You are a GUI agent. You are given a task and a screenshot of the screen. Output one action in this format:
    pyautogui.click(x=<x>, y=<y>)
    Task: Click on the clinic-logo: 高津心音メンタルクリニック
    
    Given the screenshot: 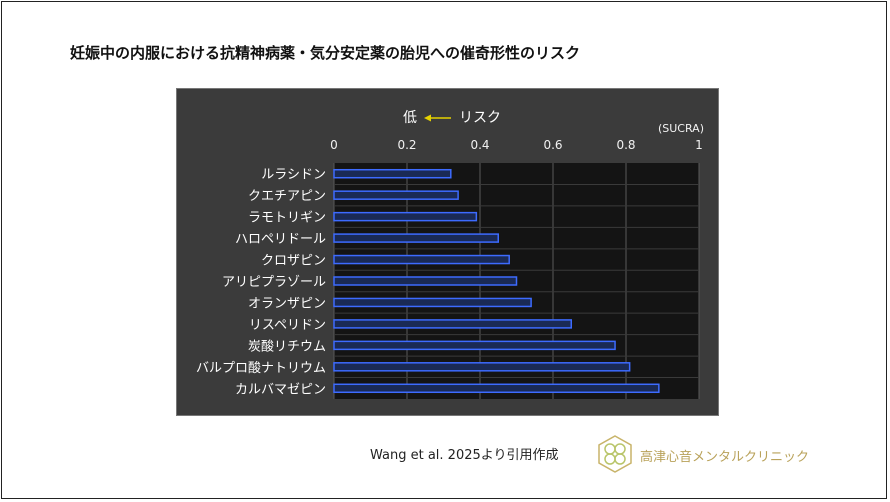 What is the action you would take?
    pyautogui.click(x=703, y=454)
    